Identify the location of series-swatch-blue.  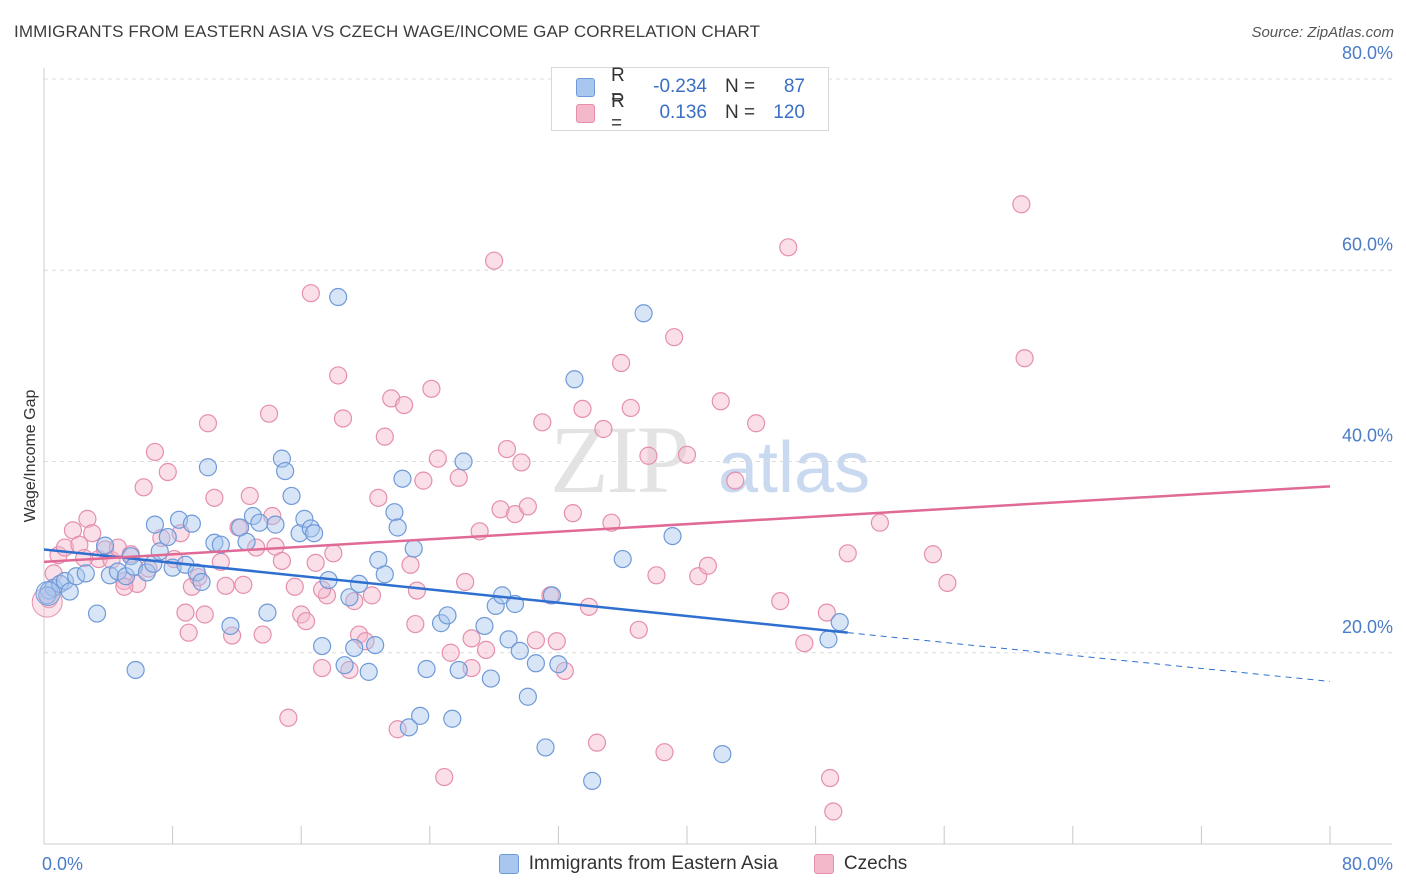
(508, 864).